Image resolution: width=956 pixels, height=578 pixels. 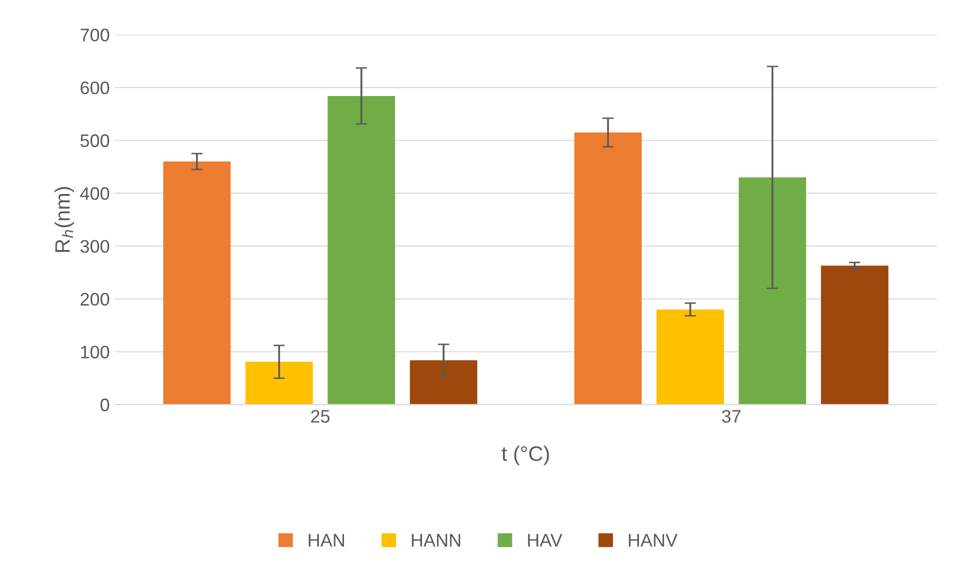 I want to click on y-tick-label: 500, so click(x=95, y=141).